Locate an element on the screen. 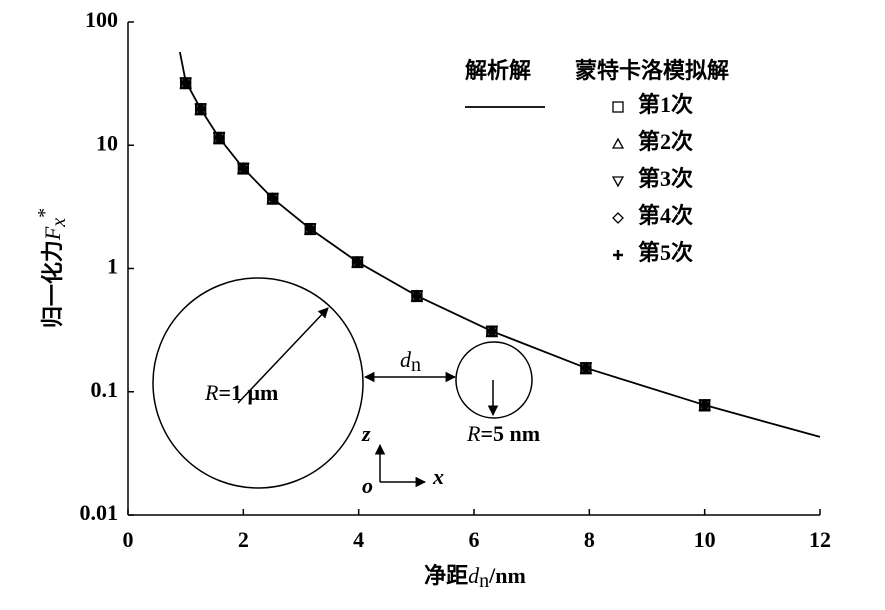 This screenshot has width=885, height=610. y-tick-label: 1 is located at coordinates (112, 266).